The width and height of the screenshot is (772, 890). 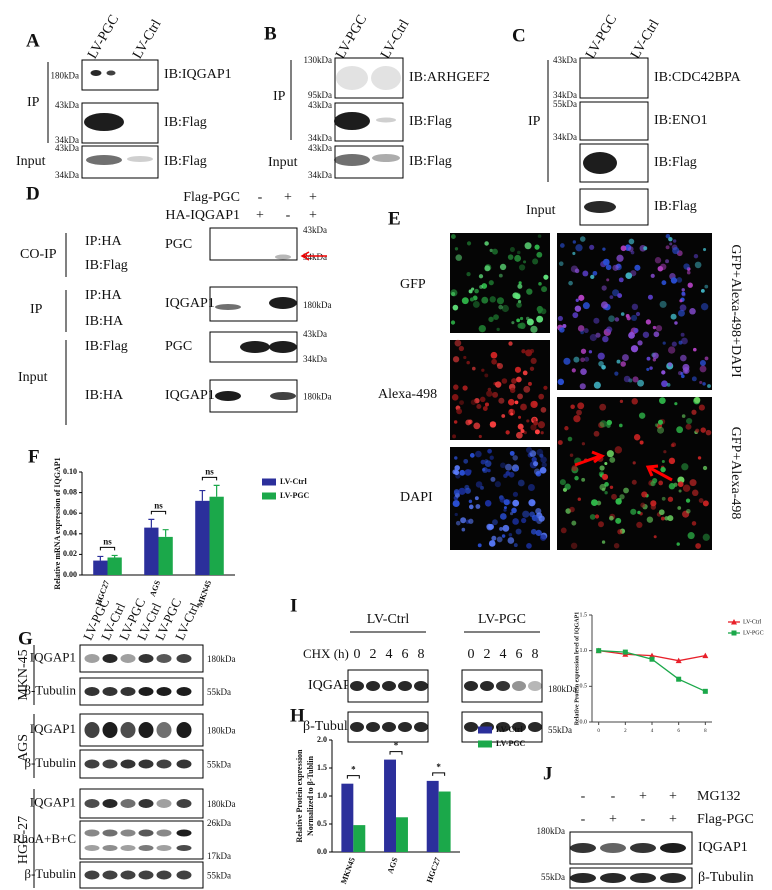 What do you see at coordinates (551, 831) in the screenshot?
I see `mw-label: 180kDa` at bounding box center [551, 831].